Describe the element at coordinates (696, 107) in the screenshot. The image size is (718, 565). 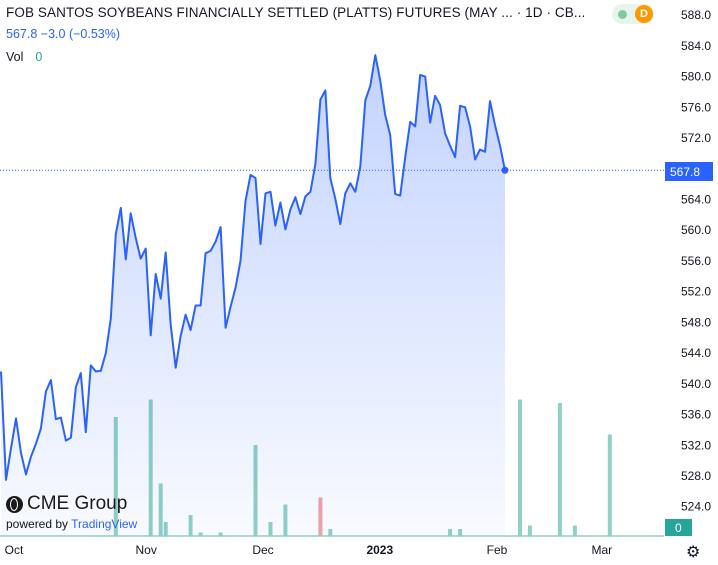
I see `price-tick-label: 576.0` at that location.